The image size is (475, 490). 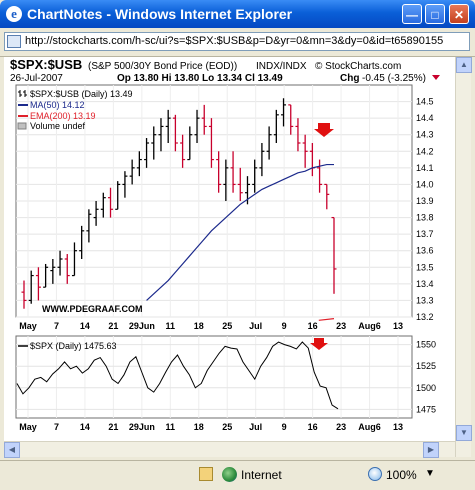 What do you see at coordinates (56, 427) in the screenshot?
I see `spx-x-tick-label: 7` at bounding box center [56, 427].